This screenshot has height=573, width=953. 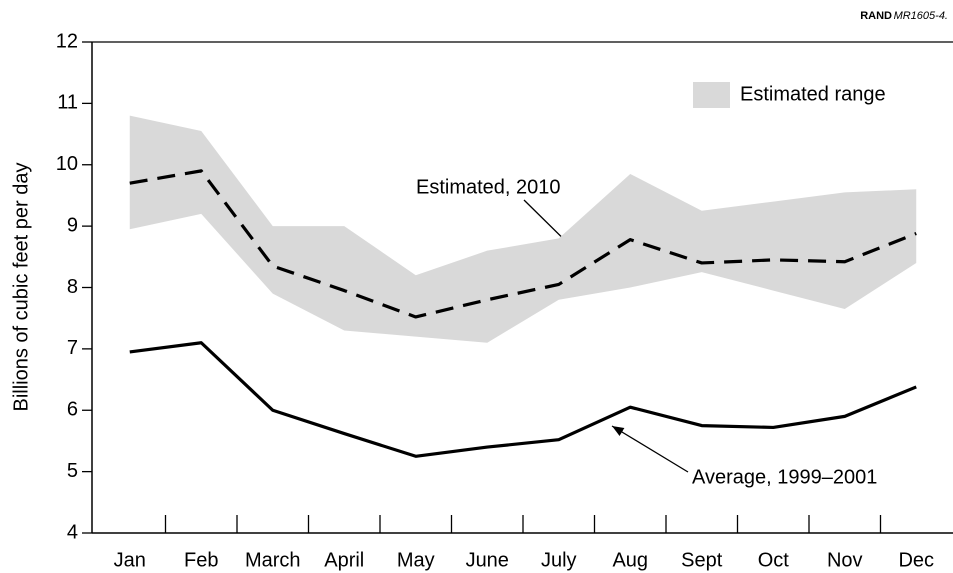 I want to click on x-tick-label: Aug, so click(x=630, y=560).